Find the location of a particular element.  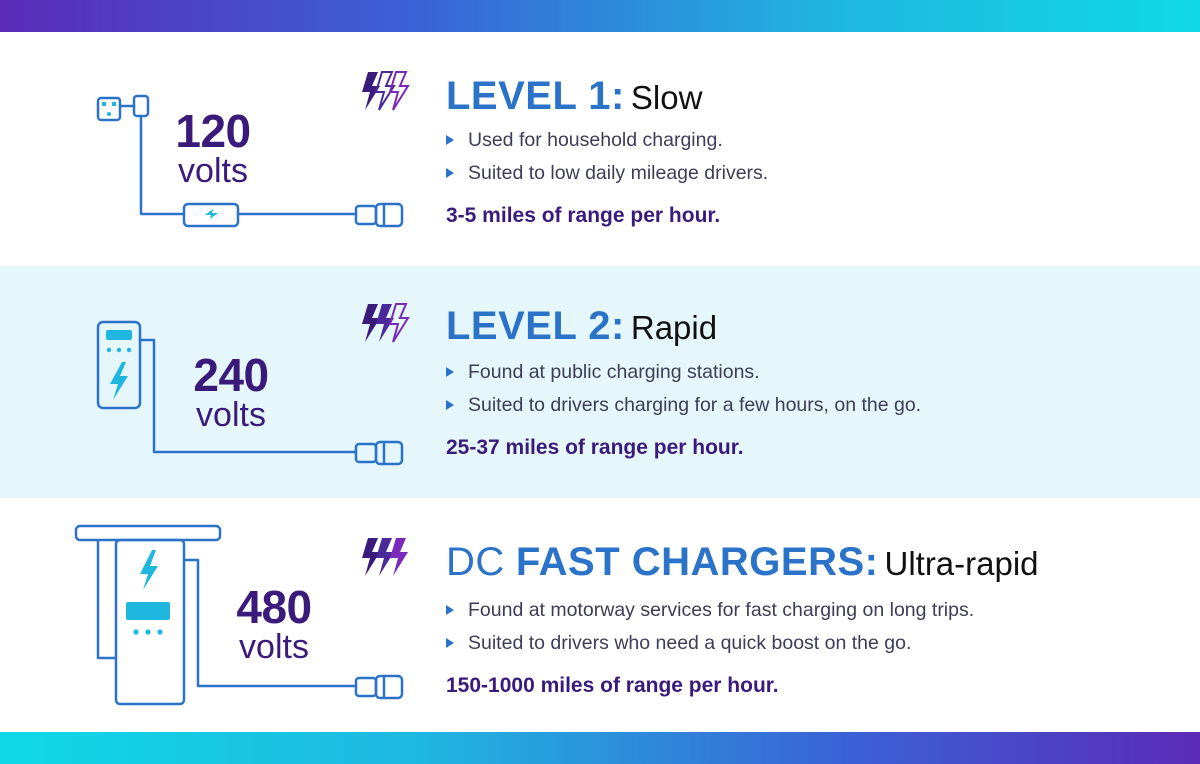

list-item: Found at public charging stations. is located at coordinates (683, 372).